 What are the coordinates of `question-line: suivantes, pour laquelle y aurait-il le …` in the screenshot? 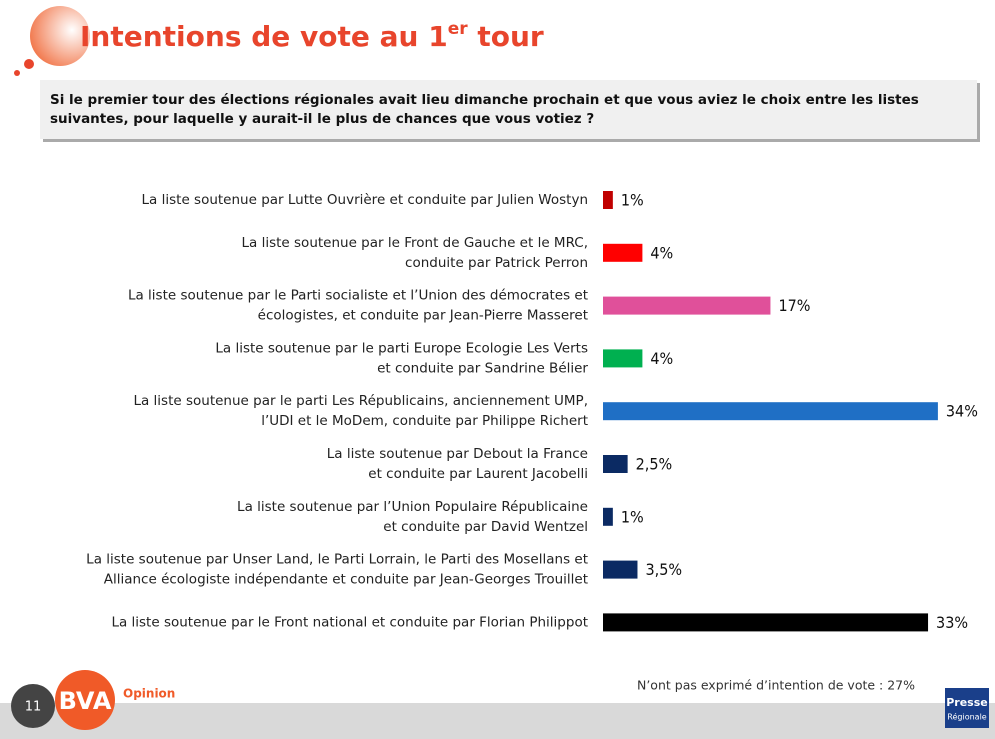 It's located at (322, 119).